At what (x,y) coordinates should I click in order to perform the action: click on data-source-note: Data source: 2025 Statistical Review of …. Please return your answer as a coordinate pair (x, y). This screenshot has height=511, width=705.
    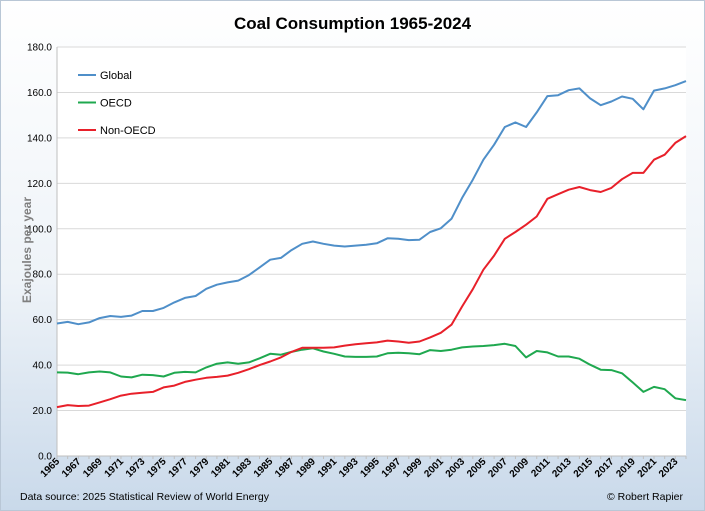
    Looking at the image, I should click on (145, 497).